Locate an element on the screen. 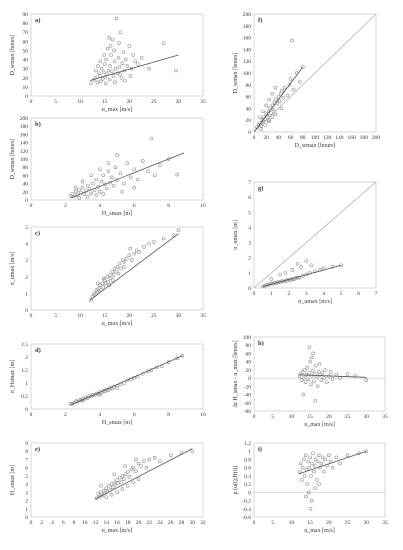 This screenshot has height=550, width=403. y-tick-label: 7 is located at coordinates (249, 183).